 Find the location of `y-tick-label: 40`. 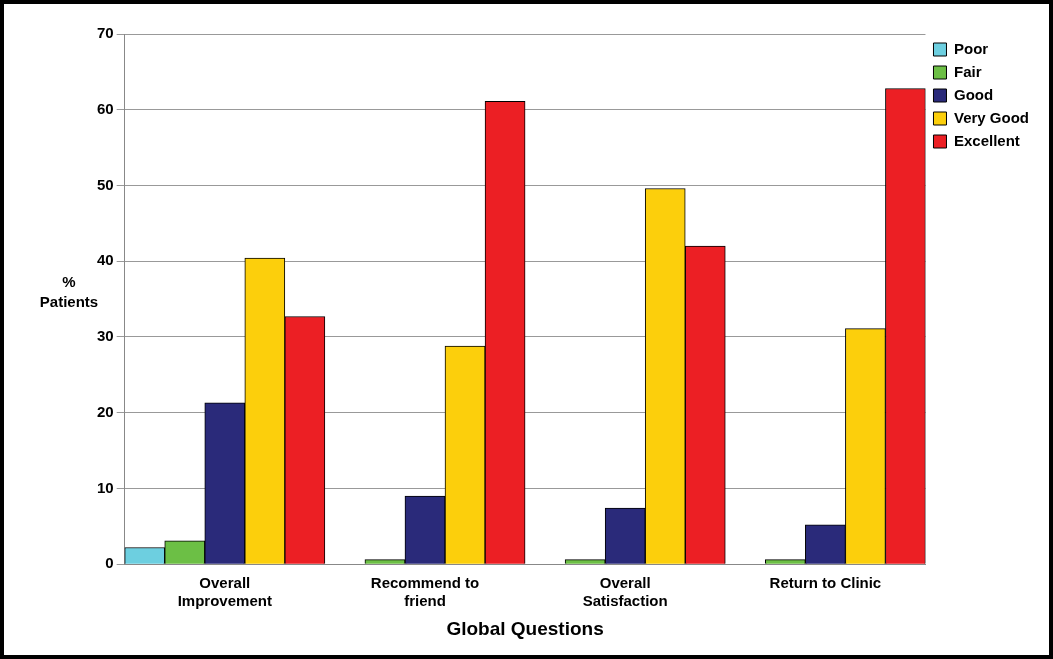

y-tick-label: 40 is located at coordinates (105, 260).